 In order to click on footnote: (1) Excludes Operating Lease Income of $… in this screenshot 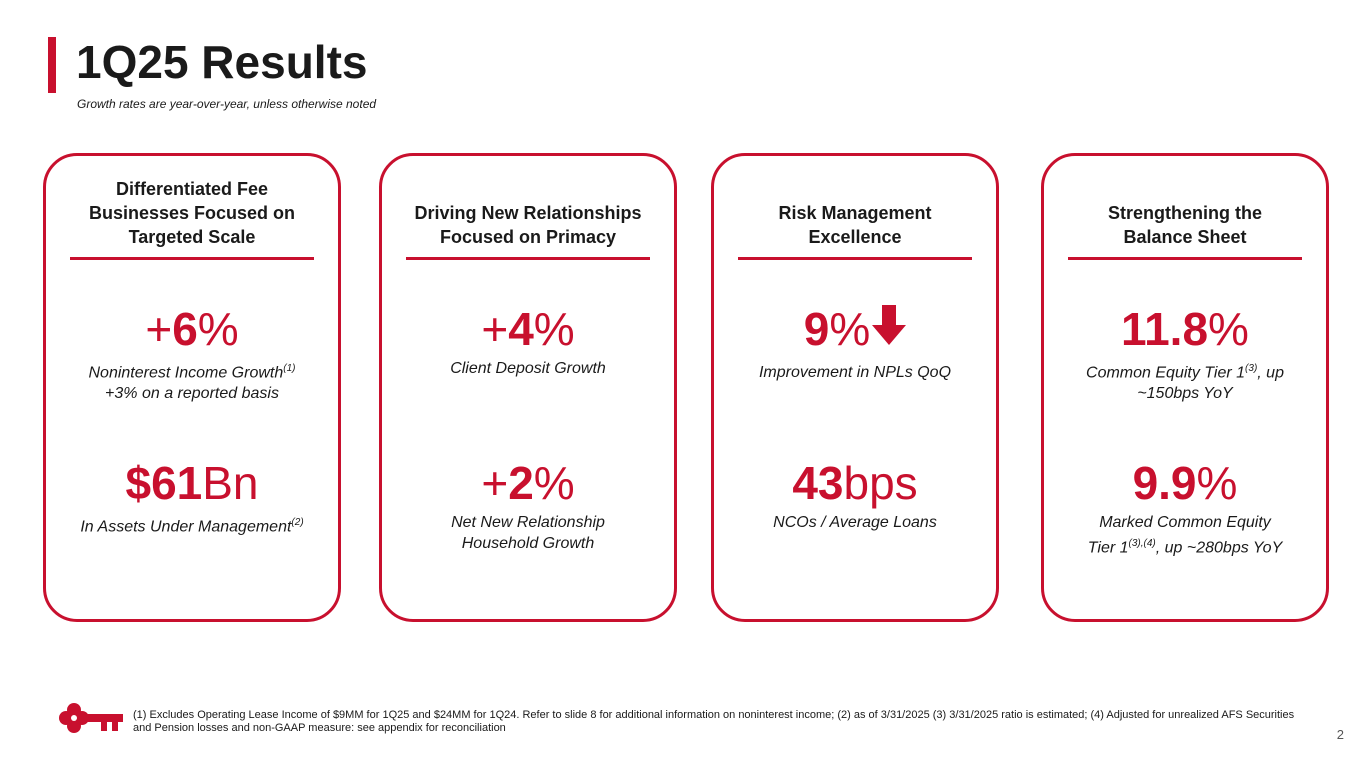, I will do `click(714, 721)`.